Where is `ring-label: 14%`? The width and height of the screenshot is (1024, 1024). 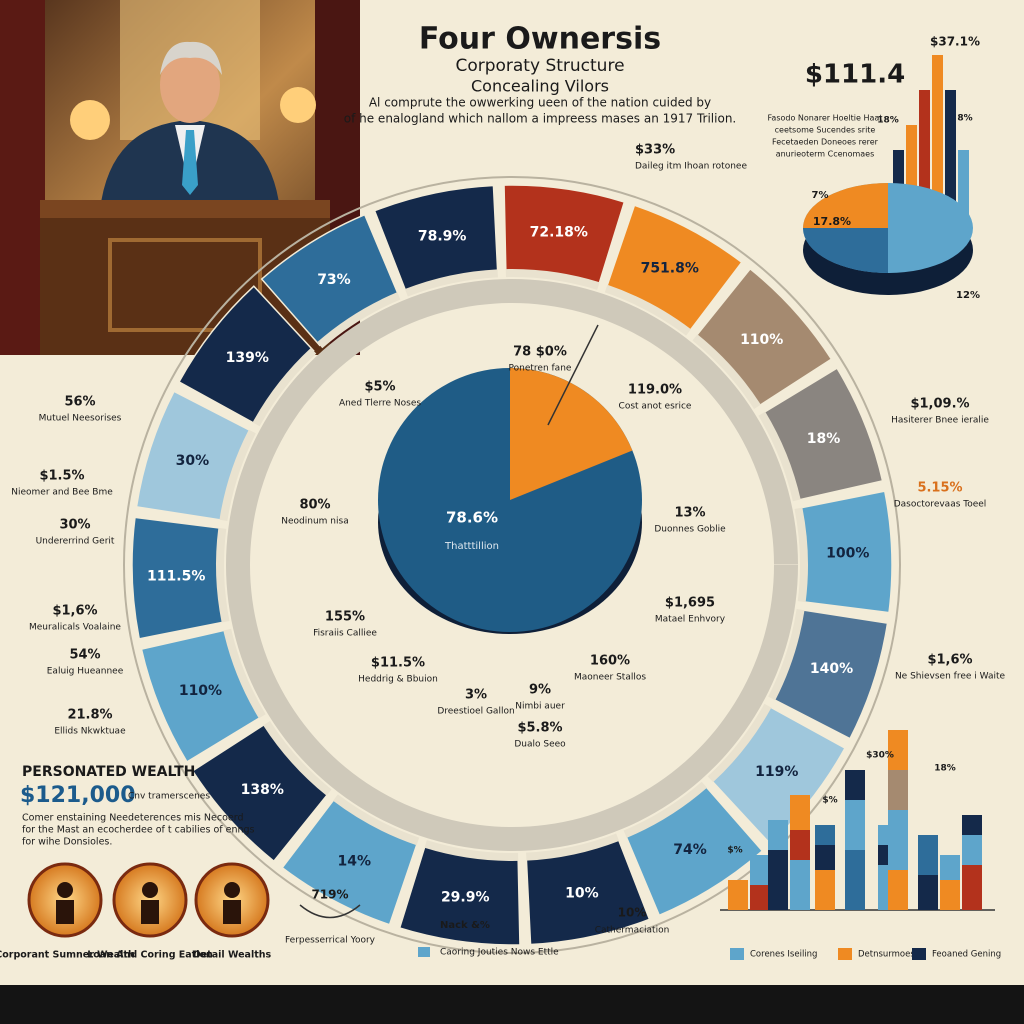 ring-label: 14% is located at coordinates (354, 862).